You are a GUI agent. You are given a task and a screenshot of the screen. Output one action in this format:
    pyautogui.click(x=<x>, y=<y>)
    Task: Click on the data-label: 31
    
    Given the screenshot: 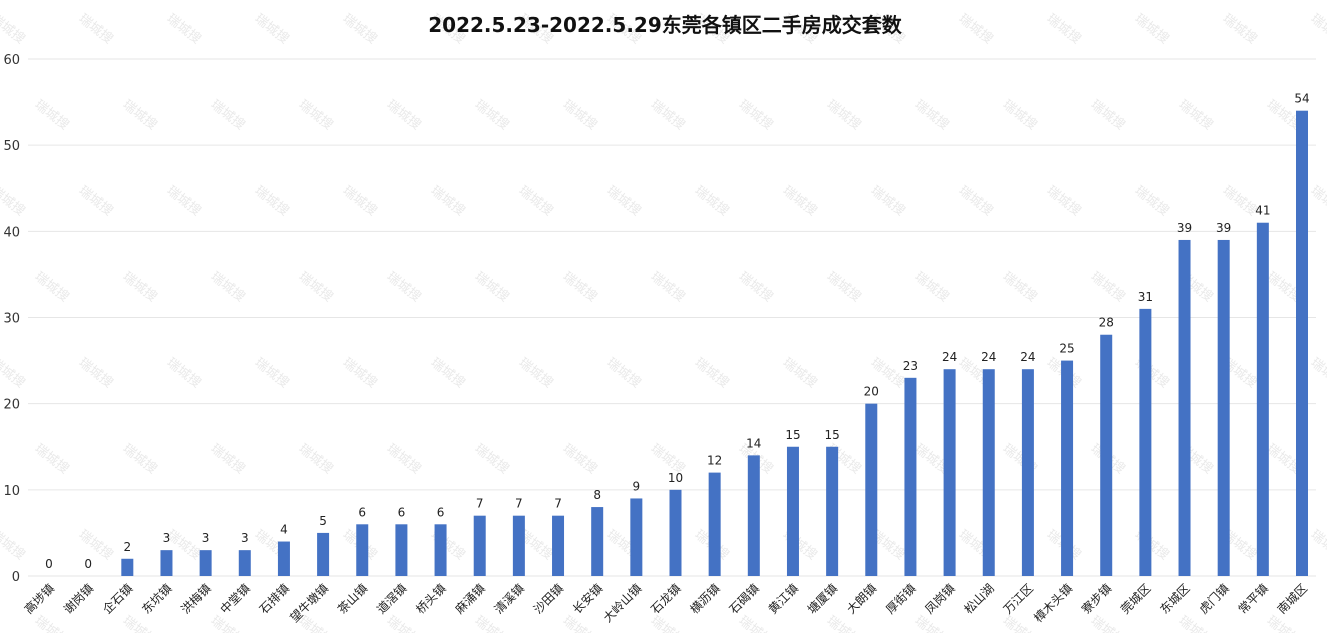 What is the action you would take?
    pyautogui.click(x=1145, y=297)
    